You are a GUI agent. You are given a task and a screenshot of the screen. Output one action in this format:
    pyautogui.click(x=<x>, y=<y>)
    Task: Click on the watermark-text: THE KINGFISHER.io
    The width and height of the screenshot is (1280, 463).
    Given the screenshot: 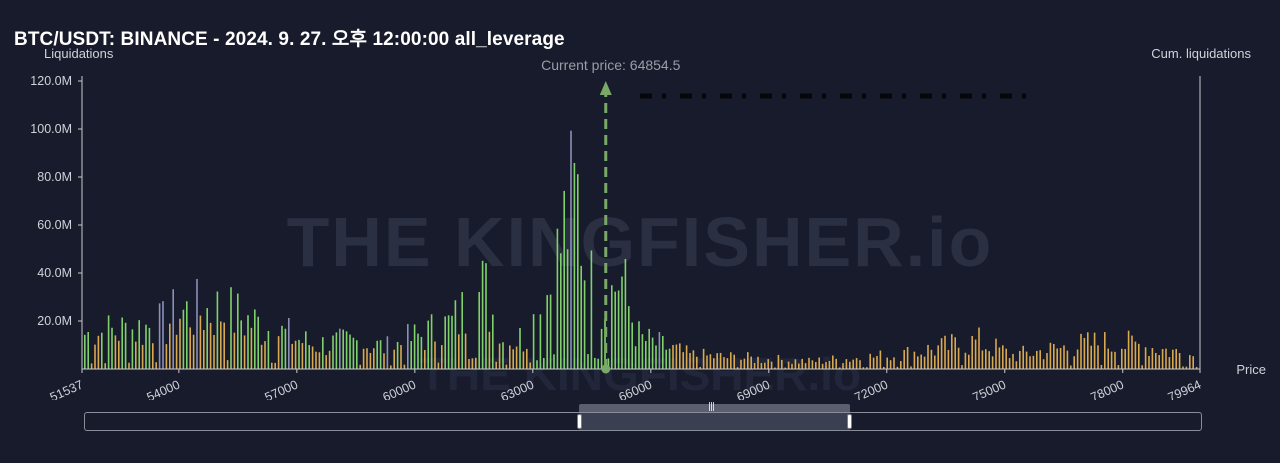 What is the action you would take?
    pyautogui.click(x=640, y=242)
    